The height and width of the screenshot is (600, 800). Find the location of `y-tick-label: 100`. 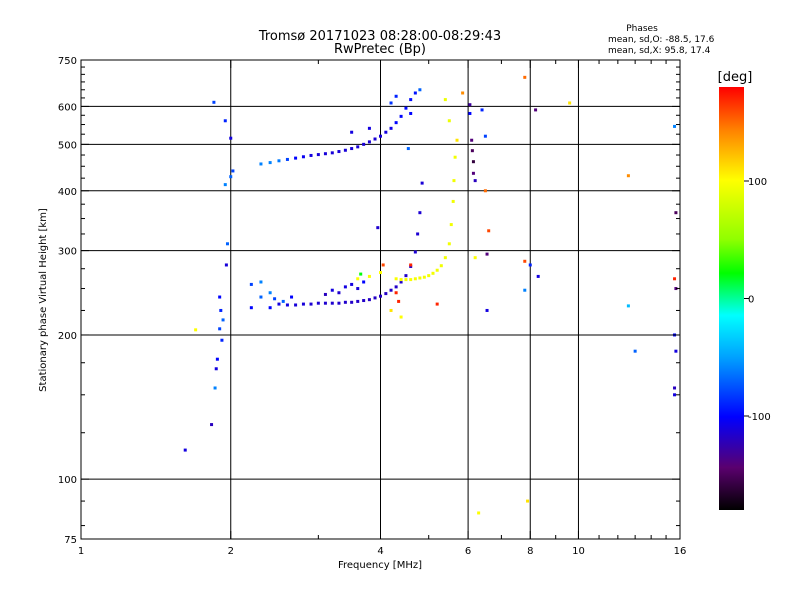

y-tick-label: 100 is located at coordinates (67, 480).